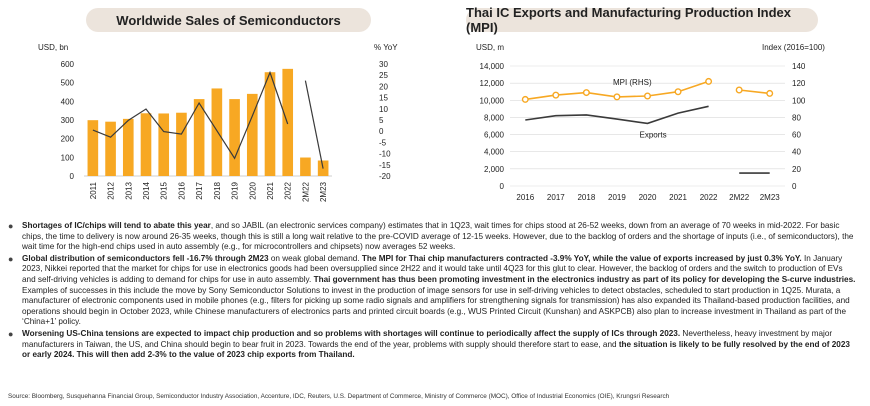 This screenshot has width=870, height=406. Describe the element at coordinates (68, 157) in the screenshot. I see `y-tick-label: 100` at that location.